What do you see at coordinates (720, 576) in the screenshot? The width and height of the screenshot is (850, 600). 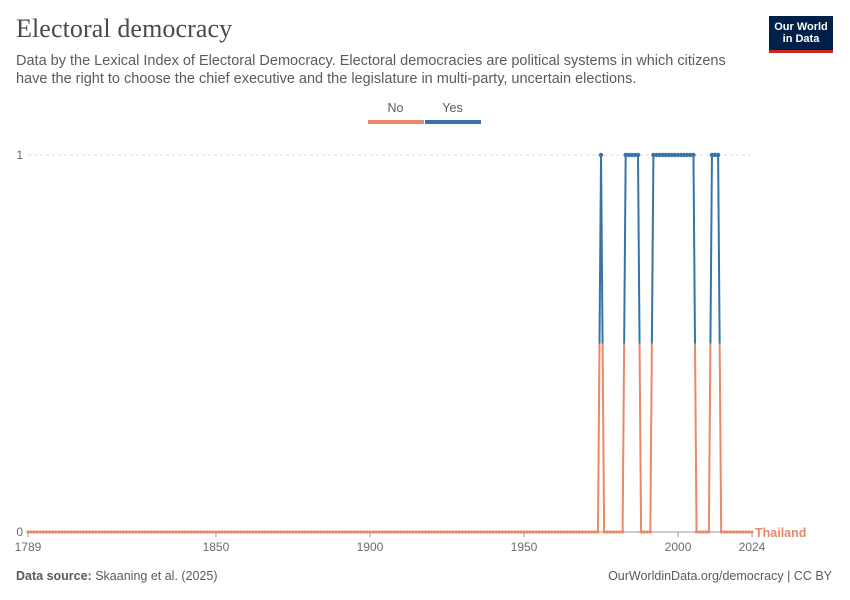 I see `footer-link: OurWorldinData.org/democracy | CC BY` at bounding box center [720, 576].